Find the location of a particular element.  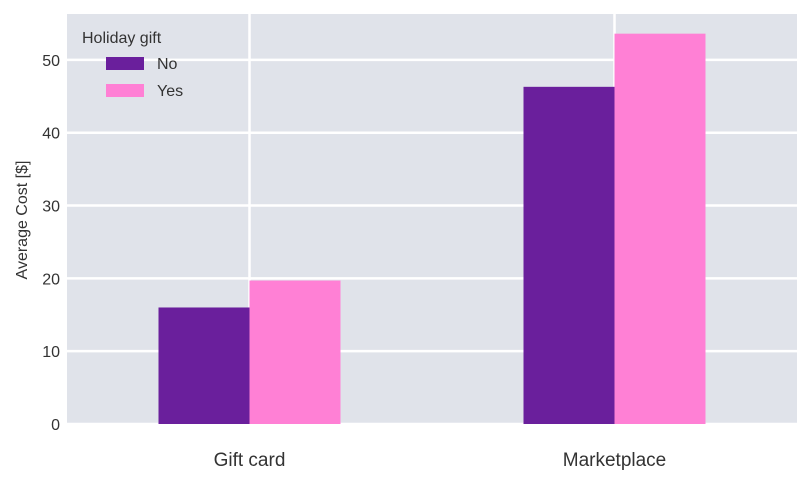

y-axis-label: Average Cost [$] is located at coordinates (22, 220).